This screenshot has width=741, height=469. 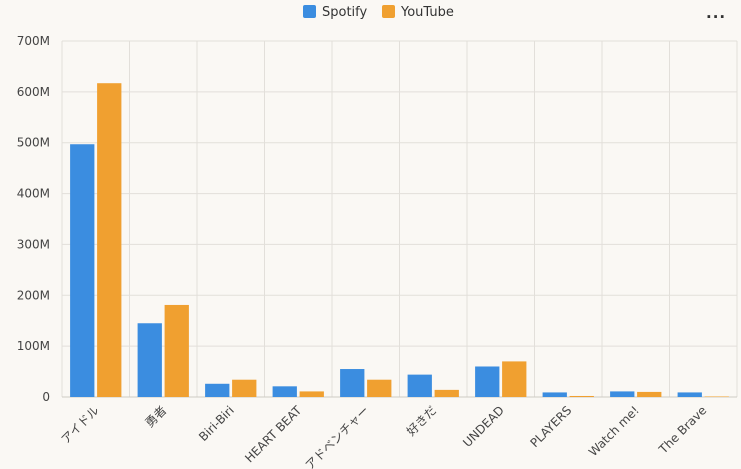 I want to click on x-tick-label: UNDEAD, so click(x=483, y=426).